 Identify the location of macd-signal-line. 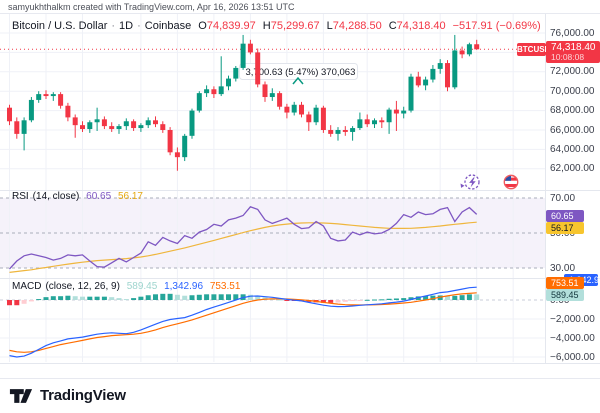
(243, 322).